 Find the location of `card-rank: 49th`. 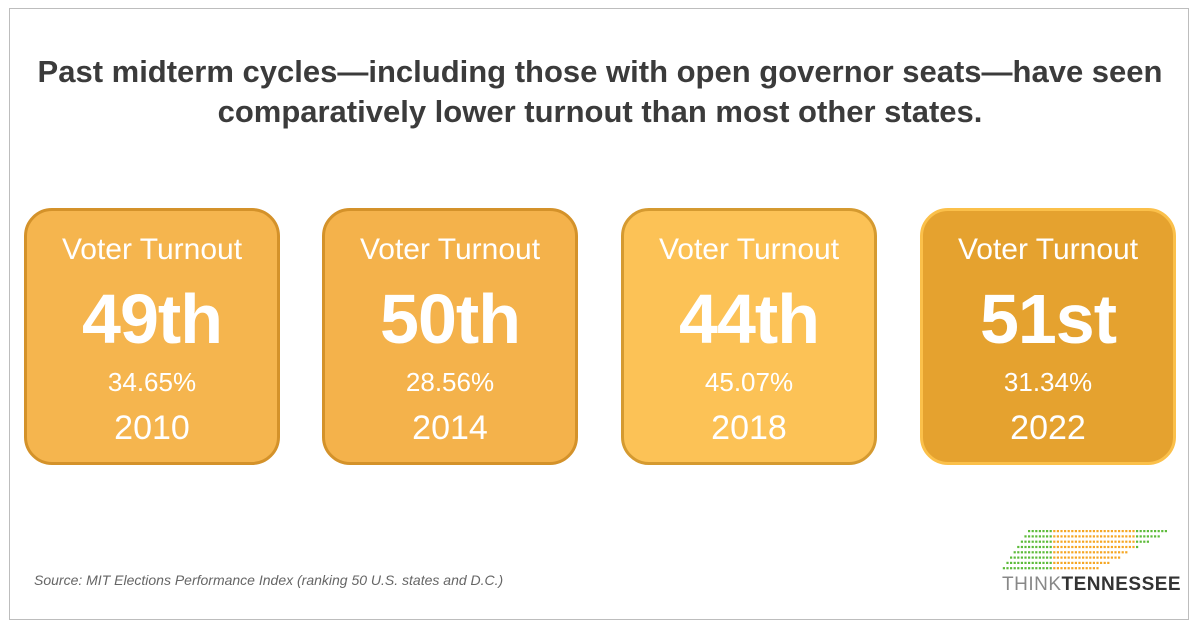

card-rank: 49th is located at coordinates (152, 319).